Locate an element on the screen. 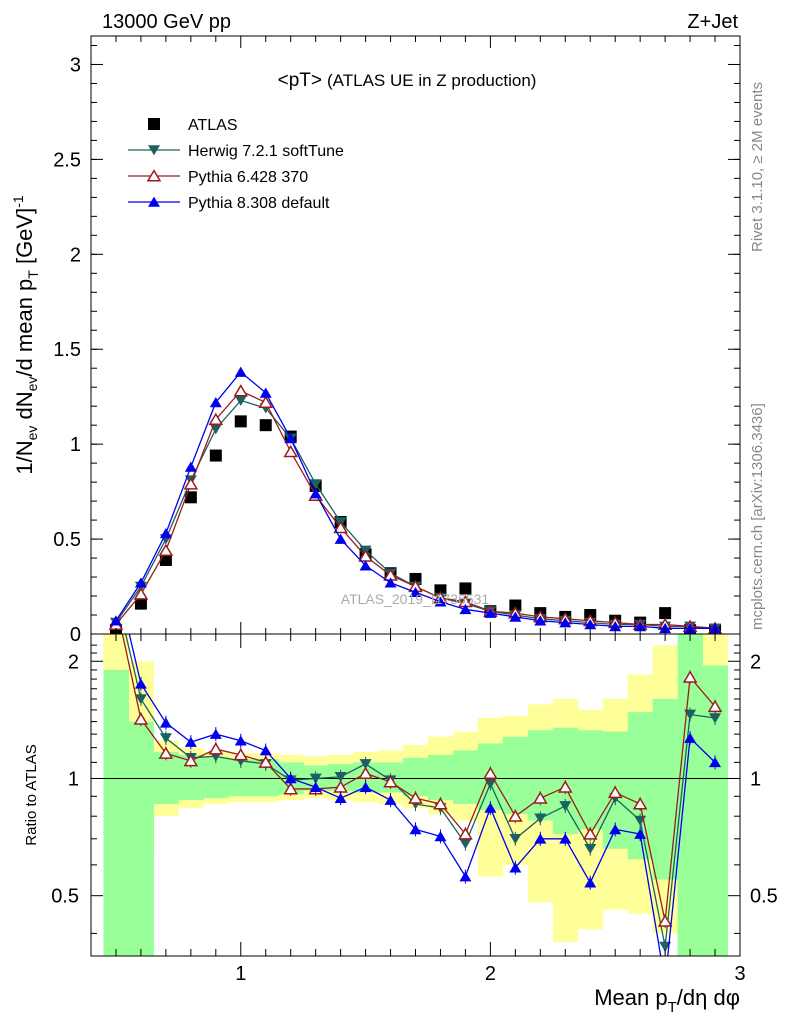  header-left: 13000 GeV pp is located at coordinates (166, 22).